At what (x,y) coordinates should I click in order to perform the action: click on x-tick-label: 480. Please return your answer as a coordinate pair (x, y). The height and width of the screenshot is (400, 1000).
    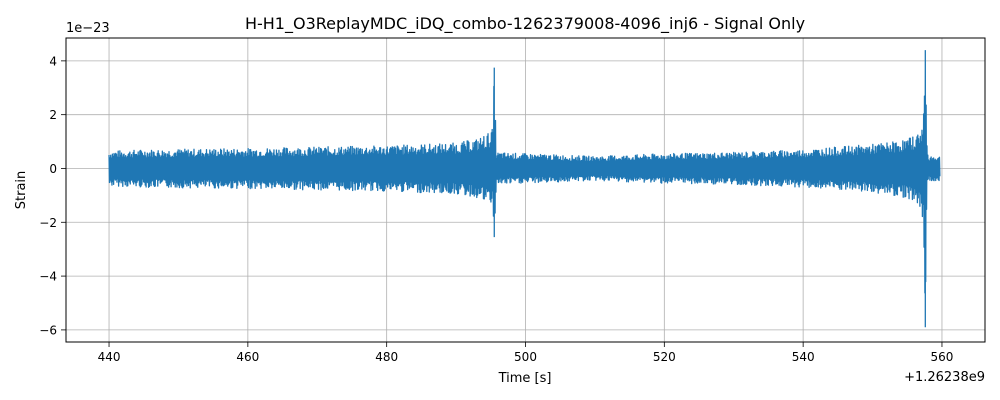
    Looking at the image, I should click on (386, 357).